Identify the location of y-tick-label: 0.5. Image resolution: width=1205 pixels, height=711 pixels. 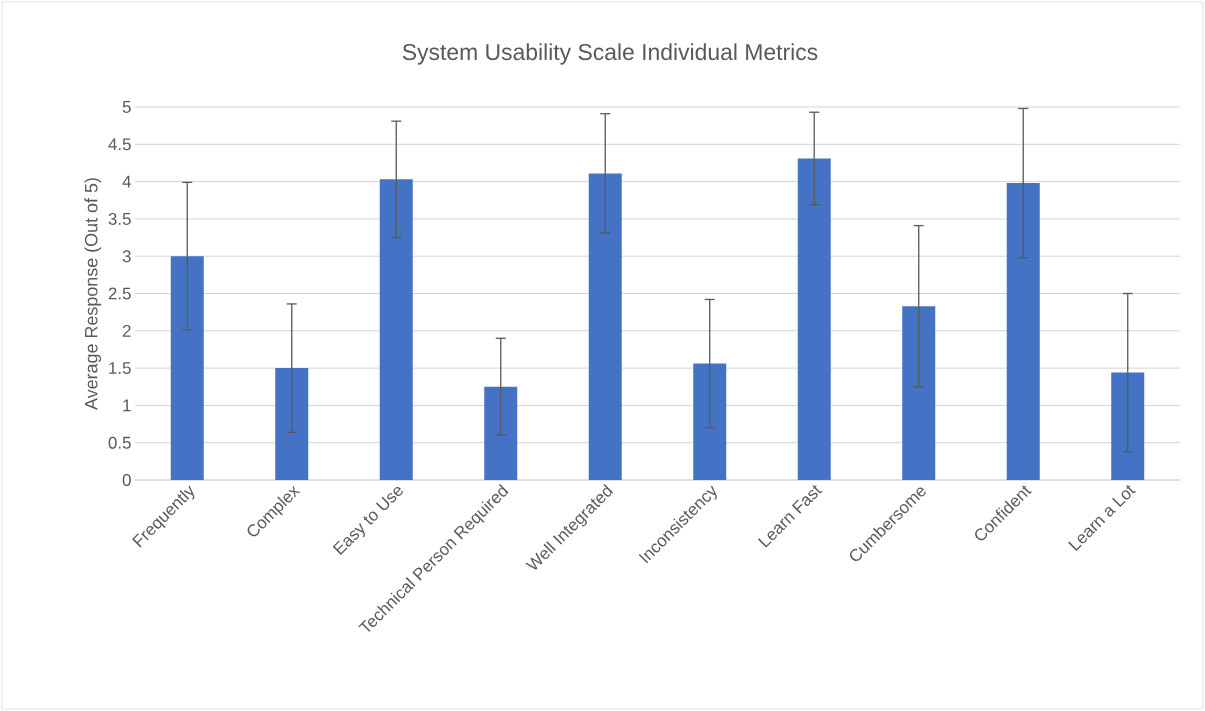
(119, 442).